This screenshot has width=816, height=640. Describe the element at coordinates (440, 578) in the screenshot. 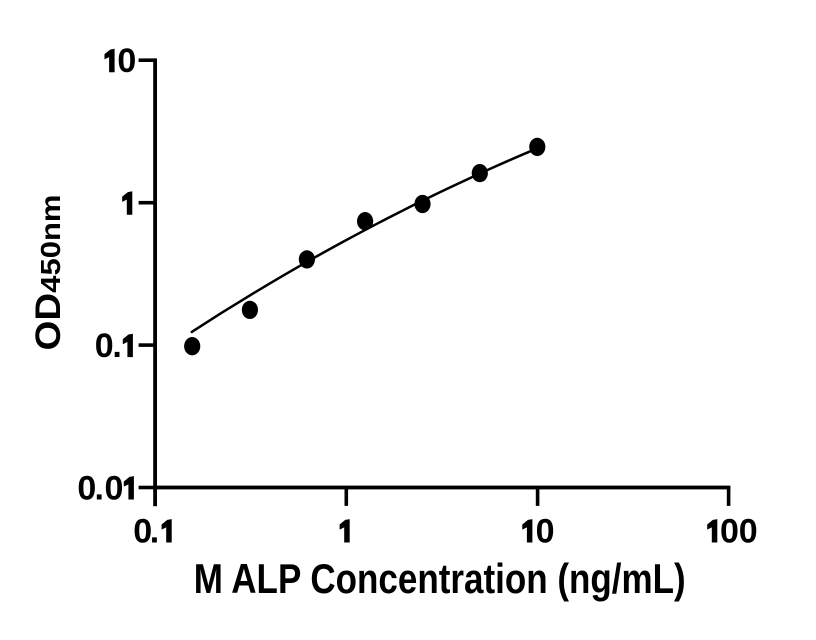

I see `svg-text: M ALP Concentration (ng/mL)` at that location.